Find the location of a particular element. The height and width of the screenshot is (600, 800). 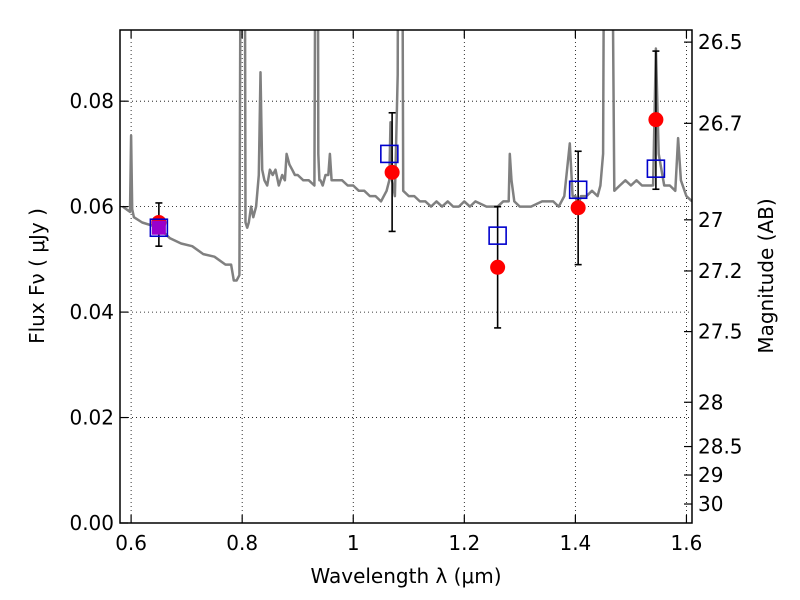

magnitude-tick-label: 26.7 is located at coordinates (720, 123).